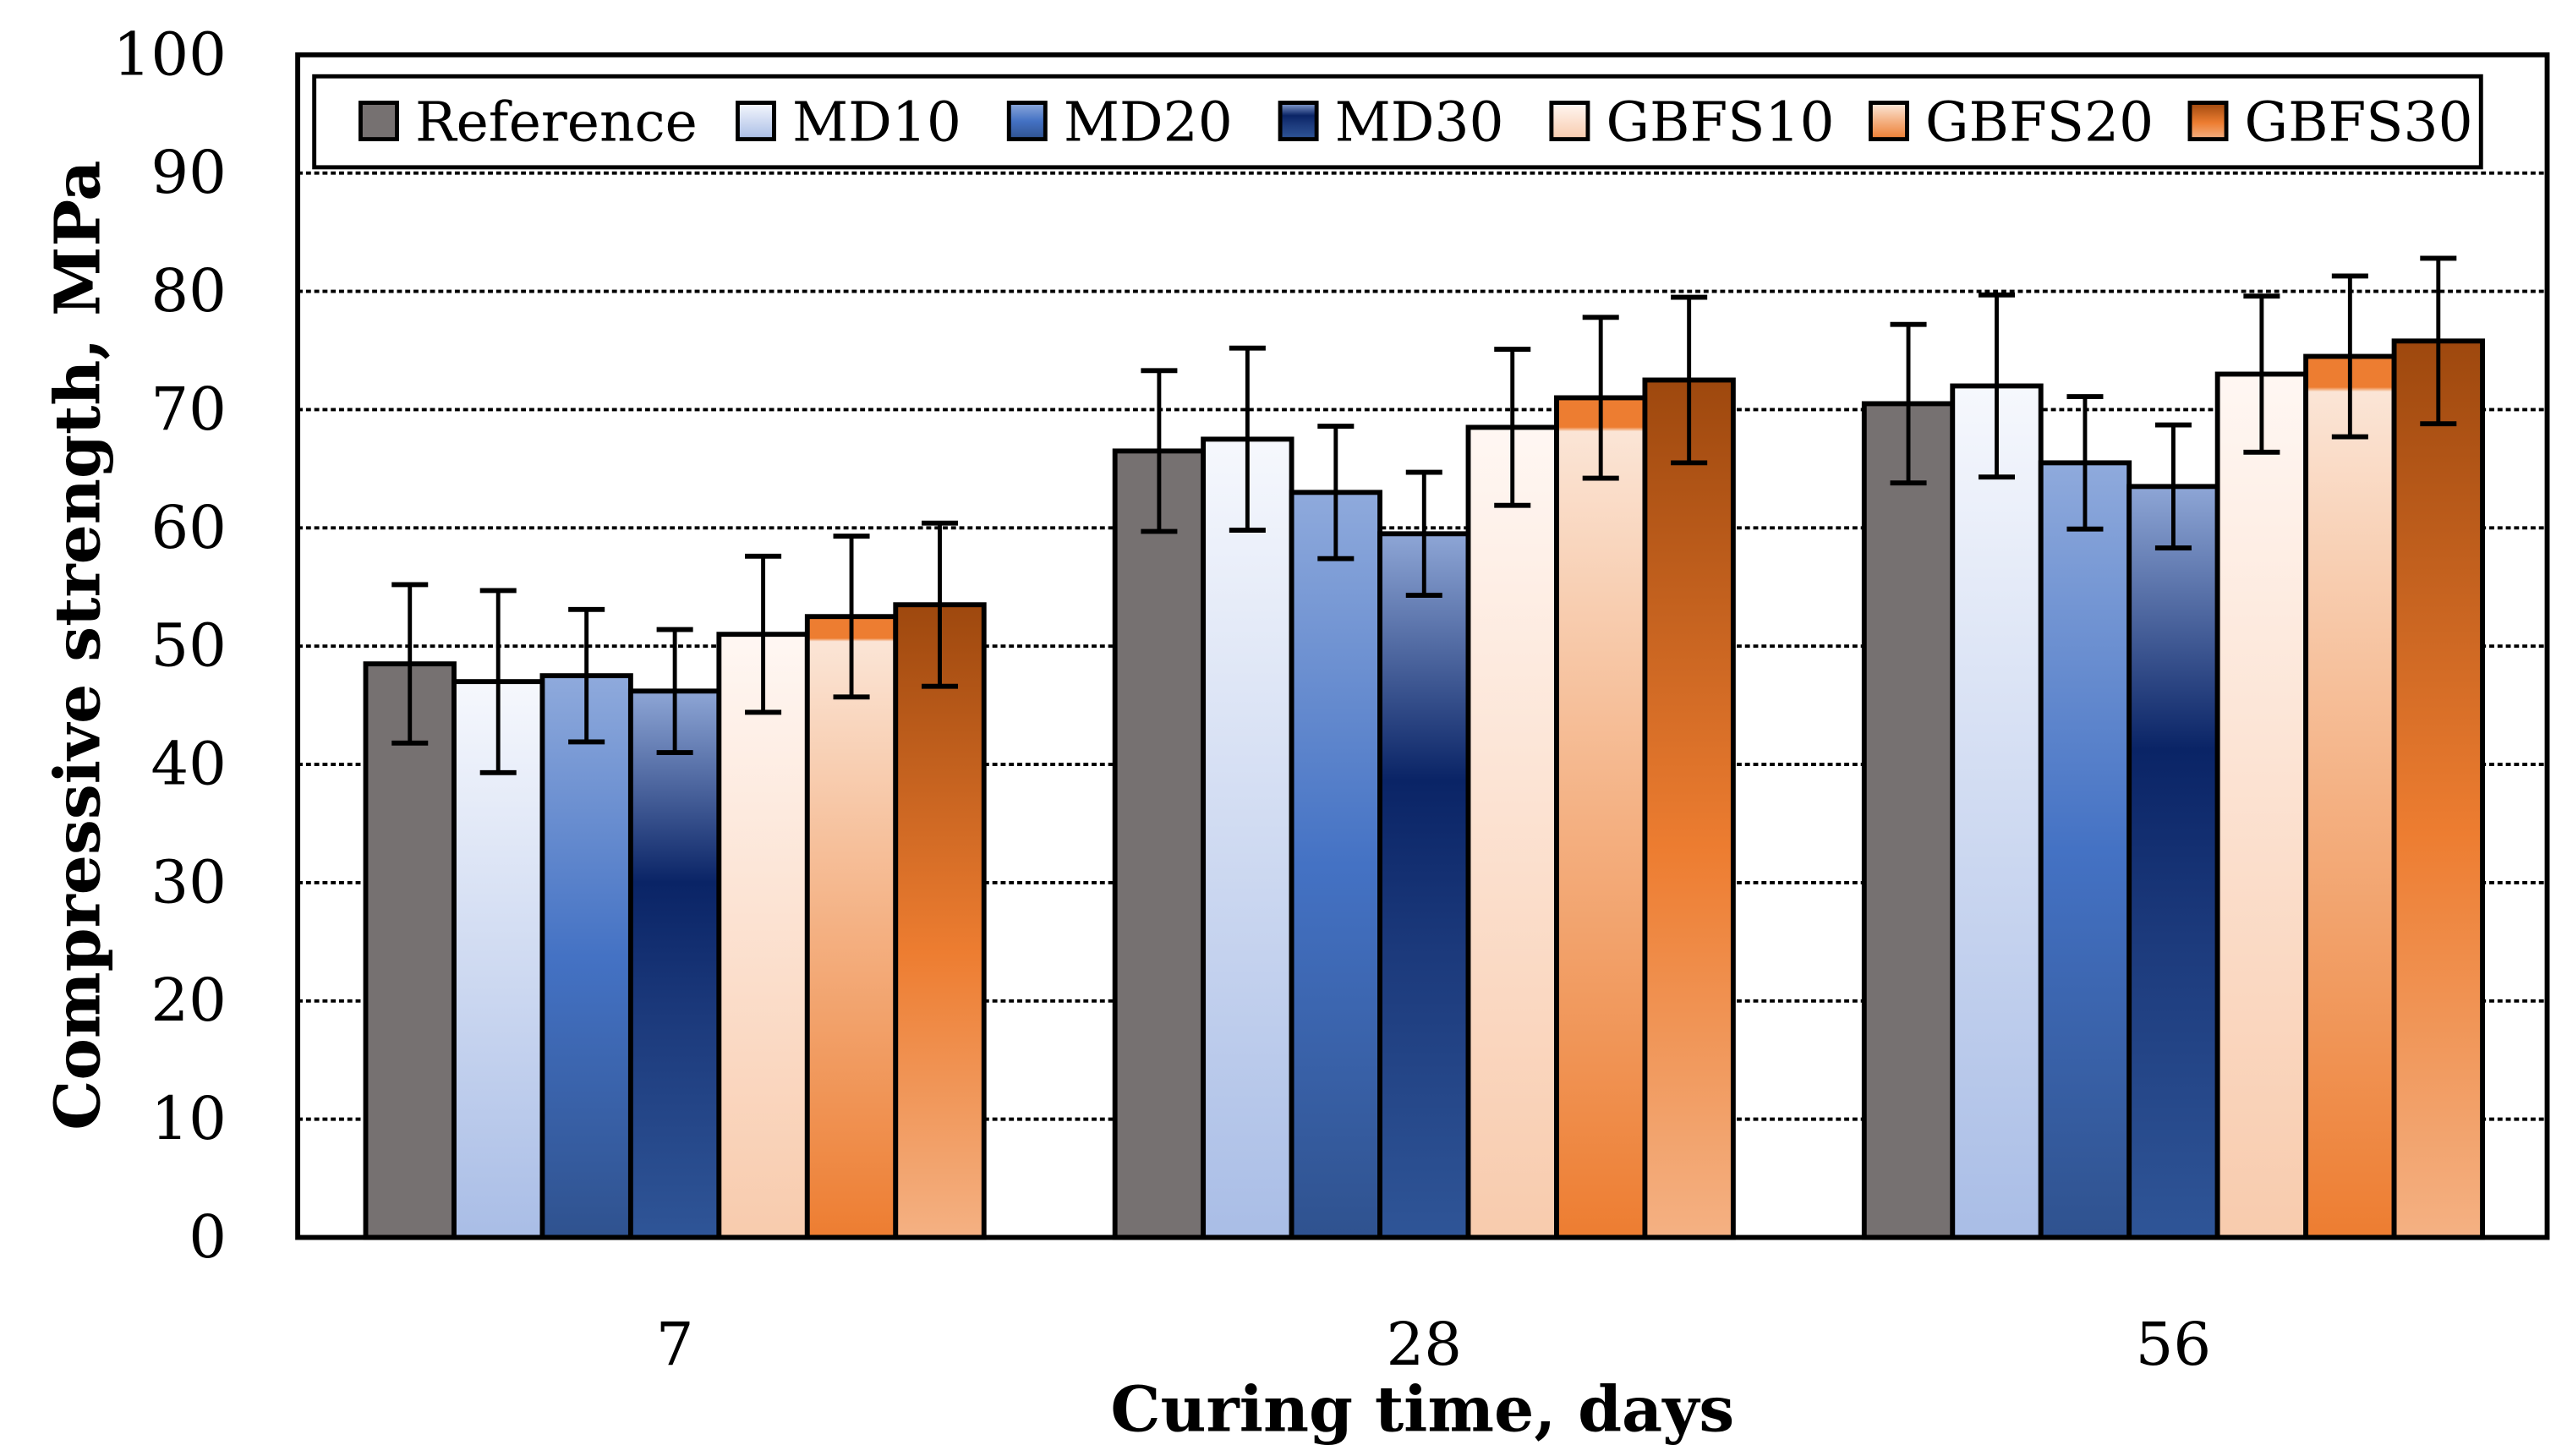  I want to click on y-tick-label: 40, so click(189, 765).